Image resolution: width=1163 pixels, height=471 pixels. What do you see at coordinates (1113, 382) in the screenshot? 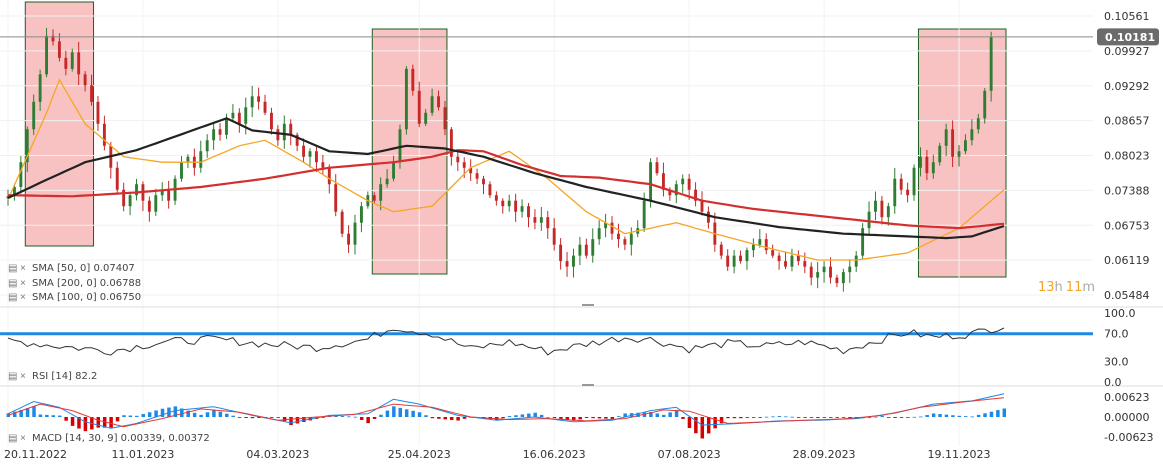
I see `rsi-tick-label: 0.0` at bounding box center [1113, 382].